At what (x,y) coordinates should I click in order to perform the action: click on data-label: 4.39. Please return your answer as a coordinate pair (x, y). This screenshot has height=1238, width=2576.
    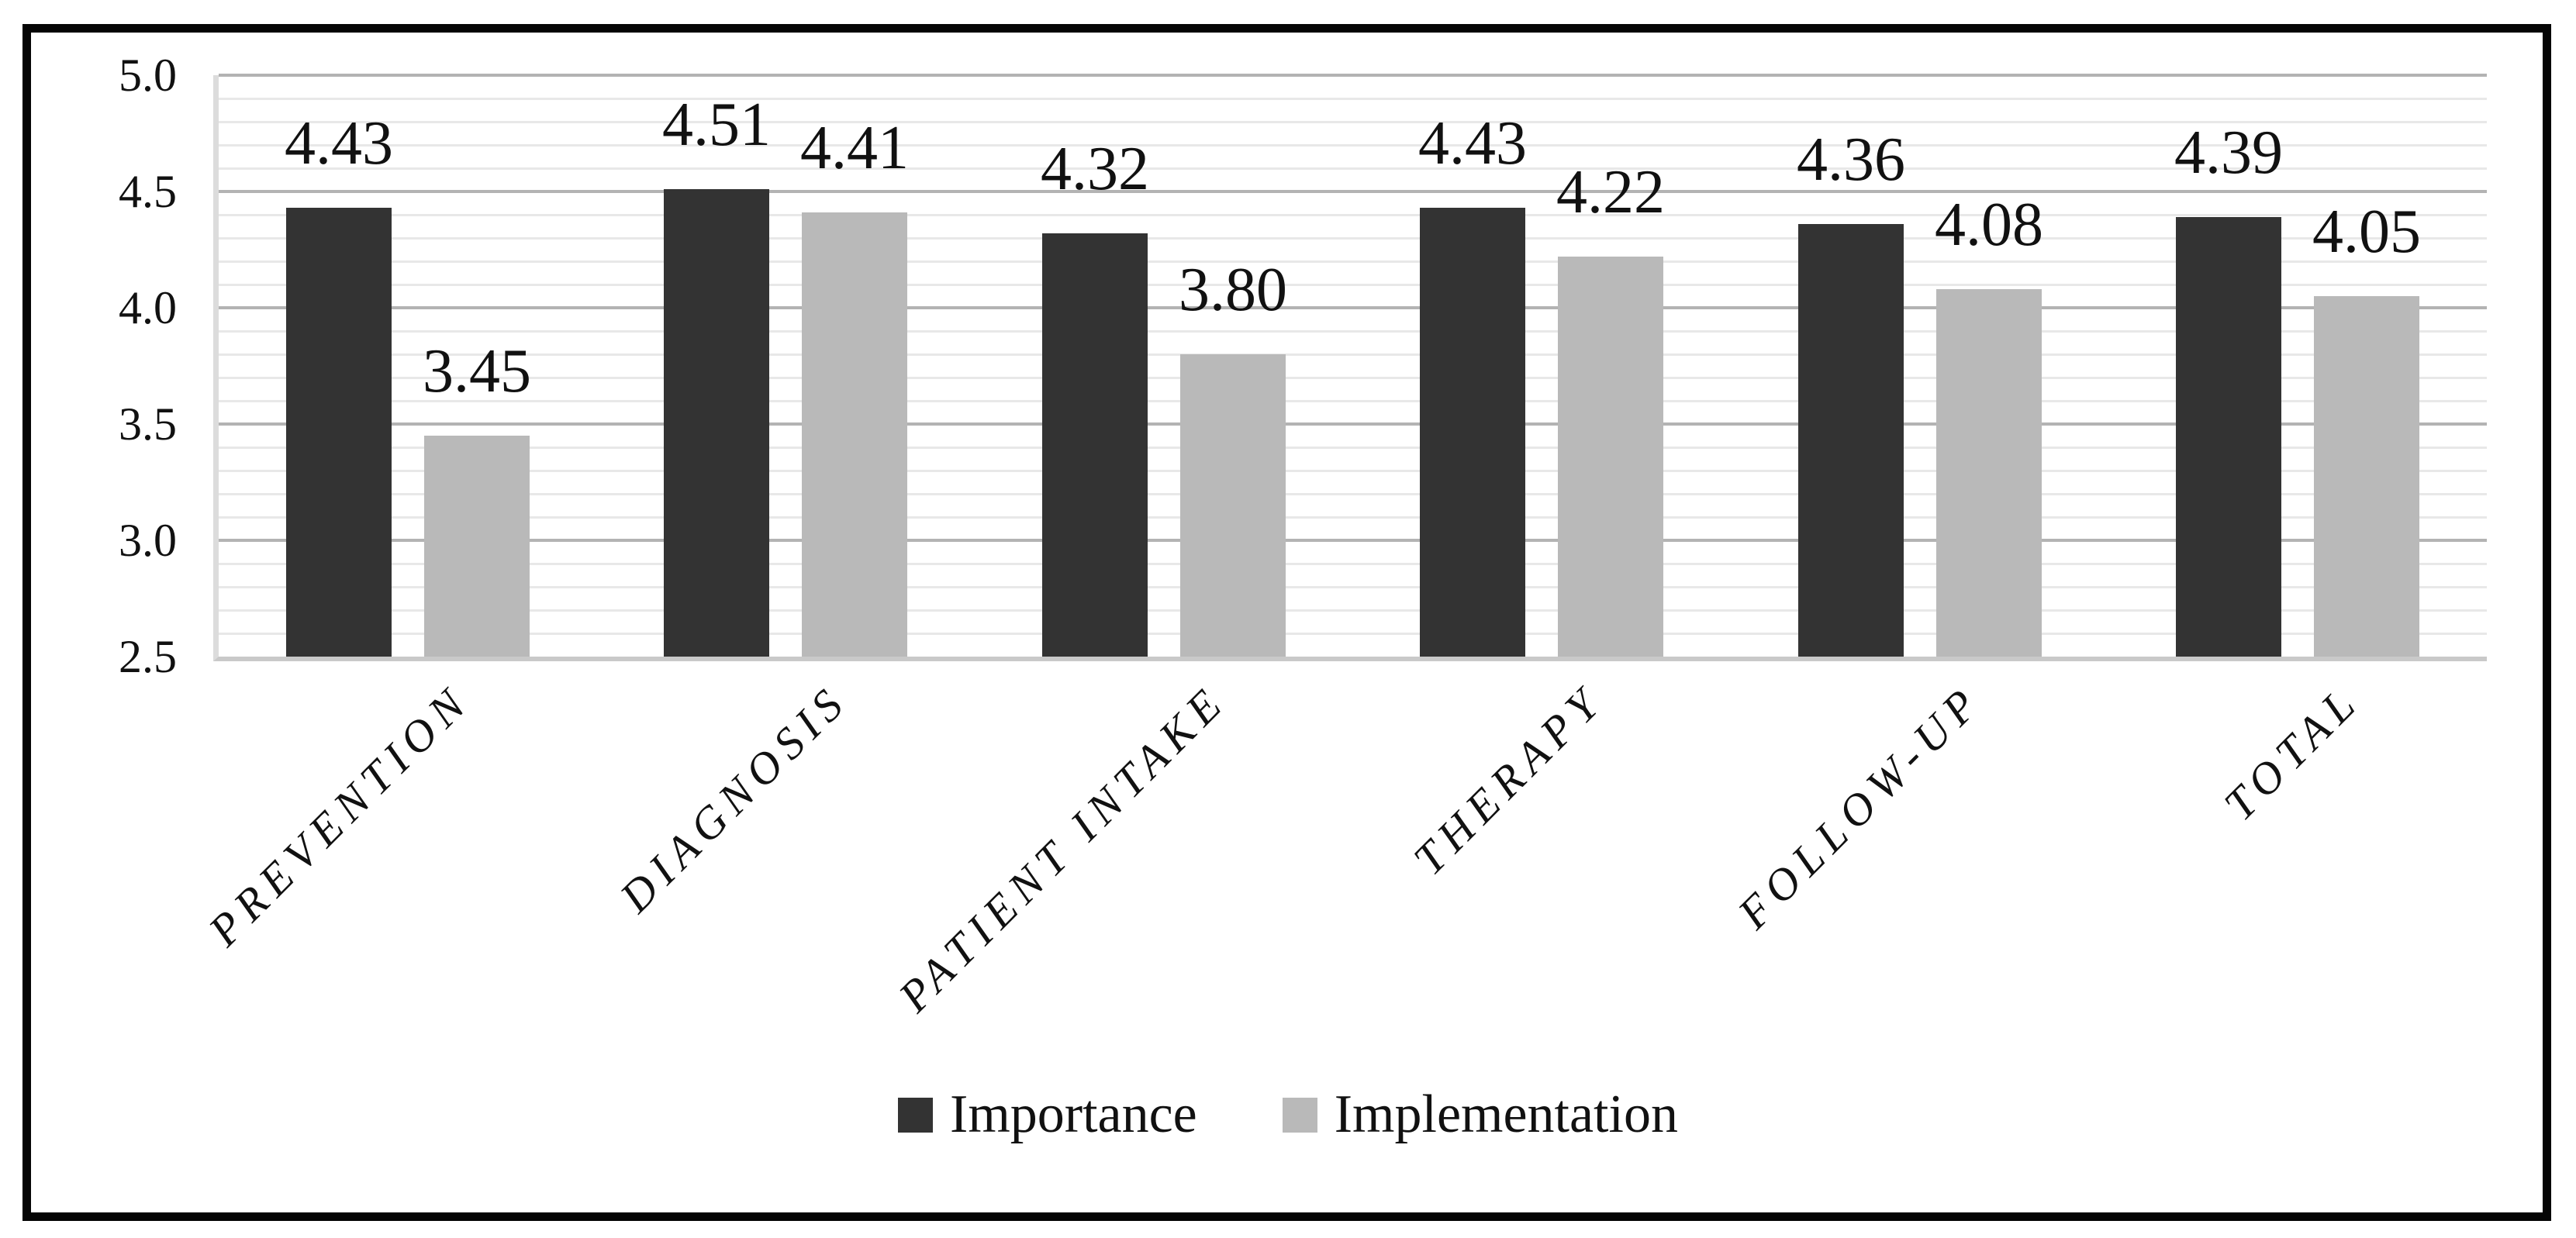
    Looking at the image, I should click on (2229, 153).